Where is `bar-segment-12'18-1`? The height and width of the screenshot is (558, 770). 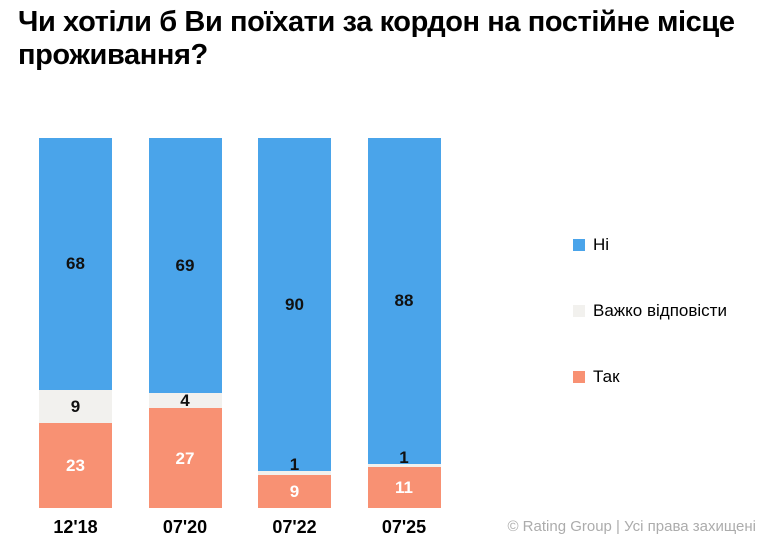 bar-segment-12'18-1 is located at coordinates (75, 406).